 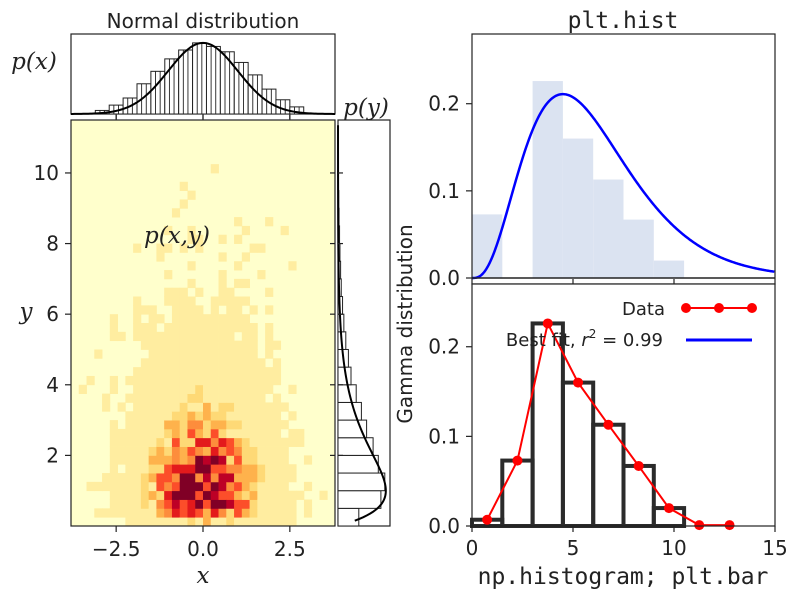 I want to click on marginal-x-bar, so click(x=227, y=83).